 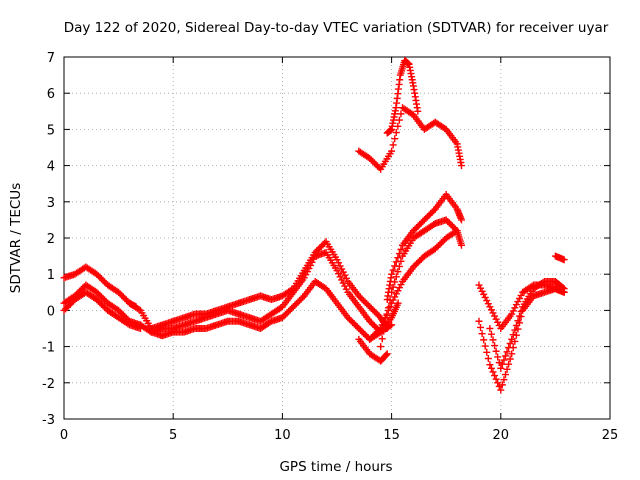 I want to click on y-tick-label: -3, so click(x=48, y=420).